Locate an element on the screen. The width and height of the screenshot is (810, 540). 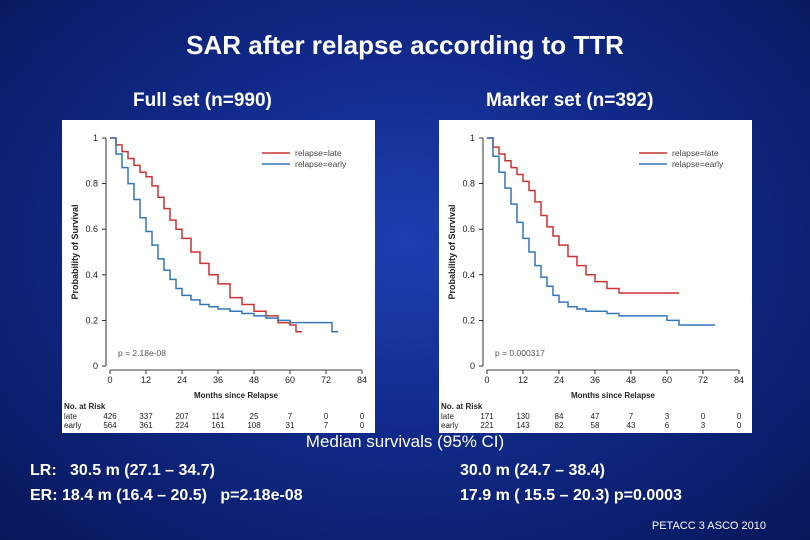
left-er-stat: ER: 18.4 m (16.4 – 20.5) p=2.18e-08 is located at coordinates (166, 495).